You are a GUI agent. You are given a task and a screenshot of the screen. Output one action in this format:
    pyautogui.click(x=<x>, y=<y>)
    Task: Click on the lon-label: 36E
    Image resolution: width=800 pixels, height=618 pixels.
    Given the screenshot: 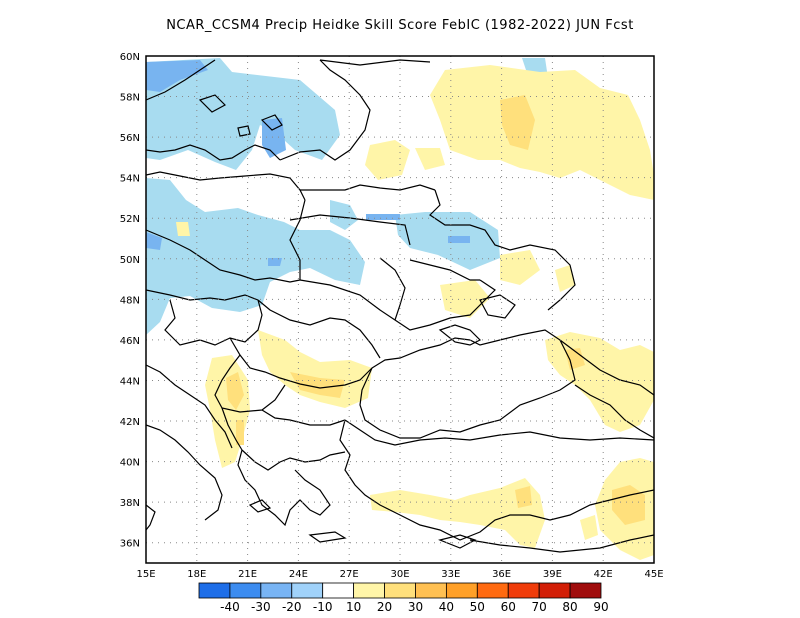 What is the action you would take?
    pyautogui.click(x=501, y=574)
    